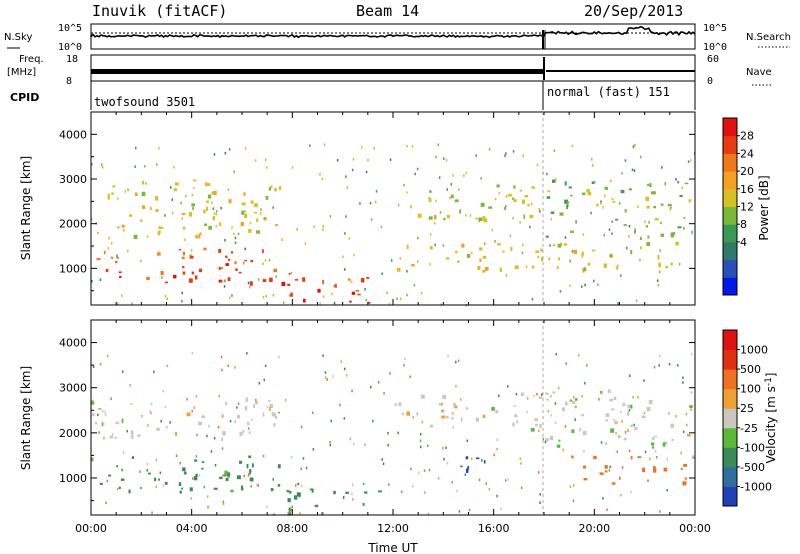 The image size is (800, 554). I want to click on colorbar-swatch, so click(730, 418).